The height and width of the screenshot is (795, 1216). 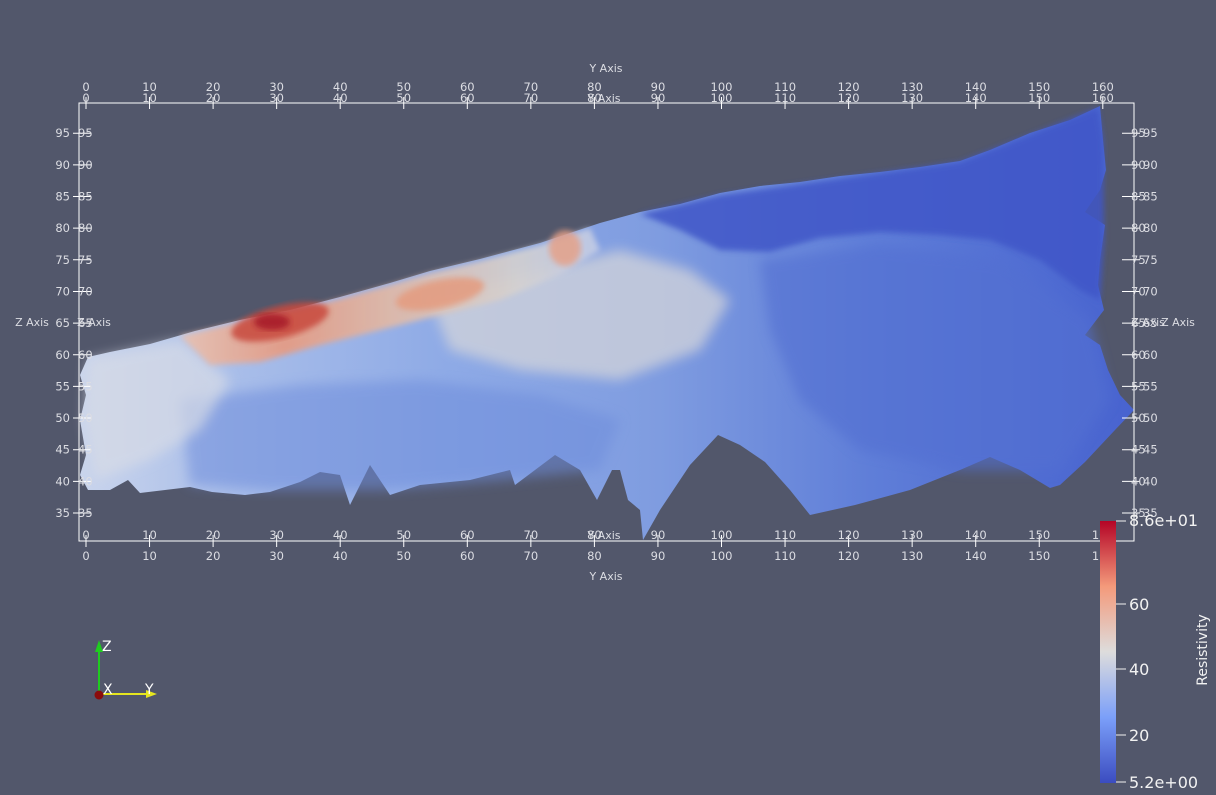 What do you see at coordinates (1163, 520) in the screenshot?
I see `scalar-bar-max-label: 8.6e+01` at bounding box center [1163, 520].